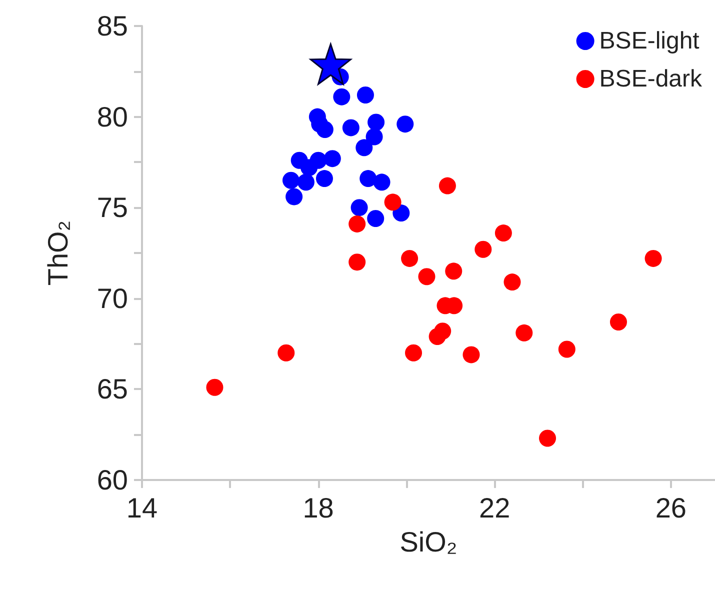 The image size is (715, 592). I want to click on y-axis-title: ThO₂, so click(58, 253).